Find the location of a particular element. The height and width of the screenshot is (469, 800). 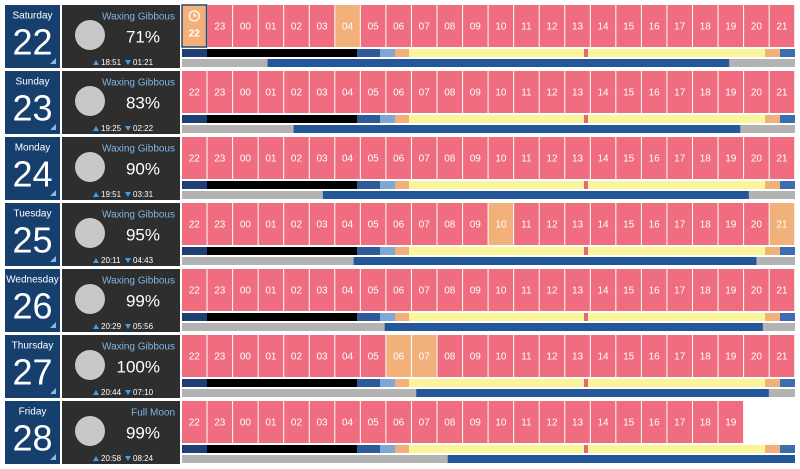

hour-label: 21 is located at coordinates (782, 159).